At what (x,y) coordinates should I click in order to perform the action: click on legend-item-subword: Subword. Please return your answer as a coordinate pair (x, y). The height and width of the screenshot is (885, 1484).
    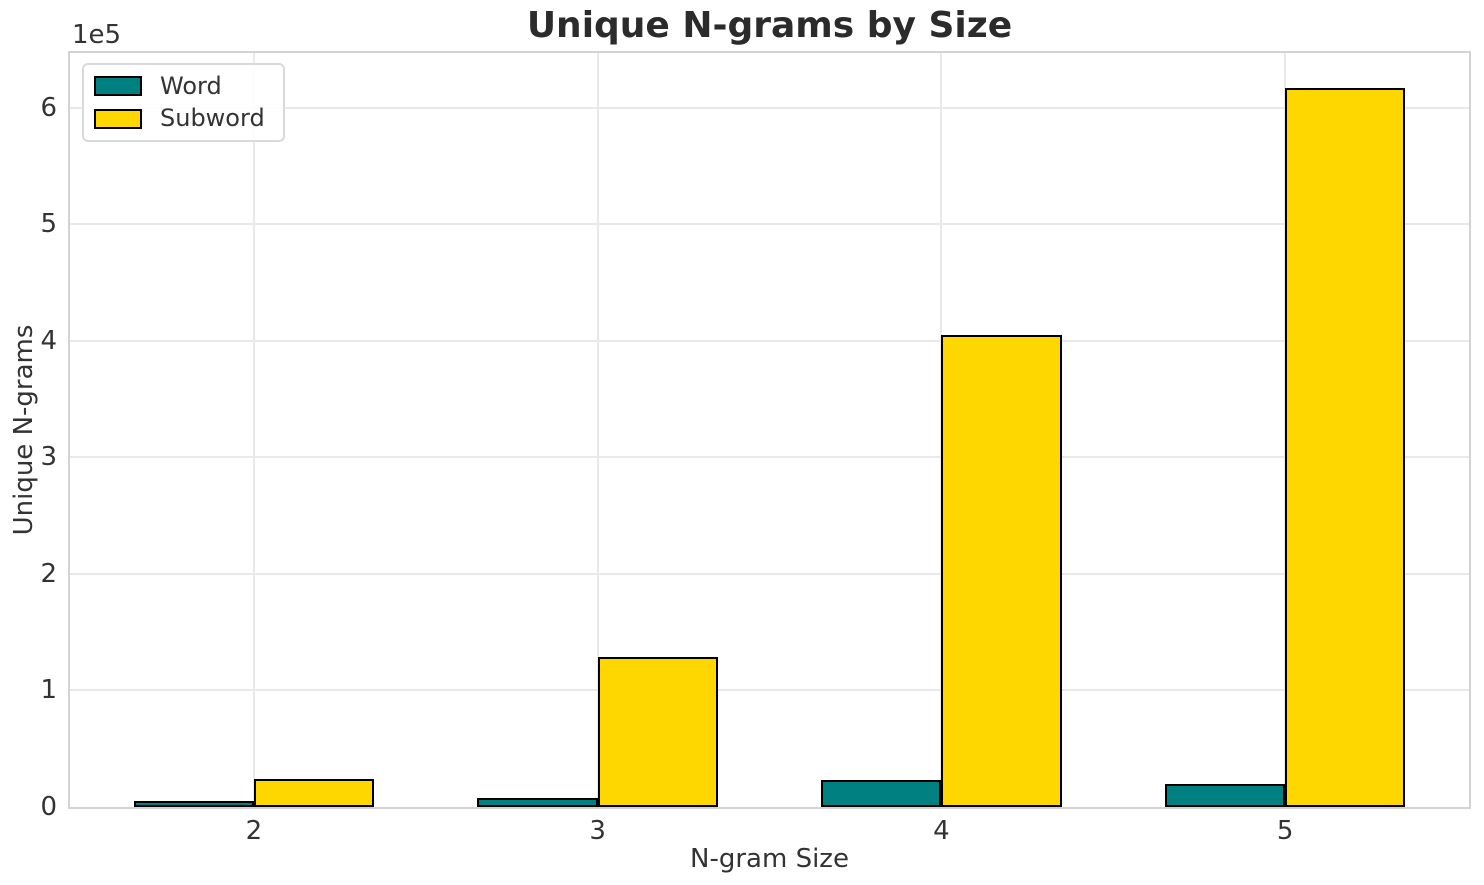
    Looking at the image, I should click on (179, 118).